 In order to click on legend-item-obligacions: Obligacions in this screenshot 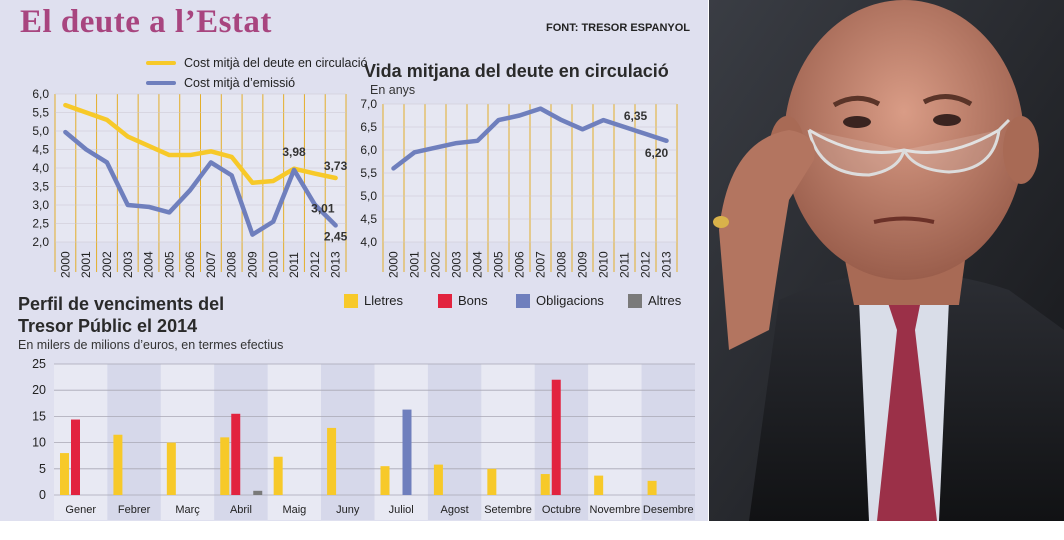, I will do `click(560, 300)`.